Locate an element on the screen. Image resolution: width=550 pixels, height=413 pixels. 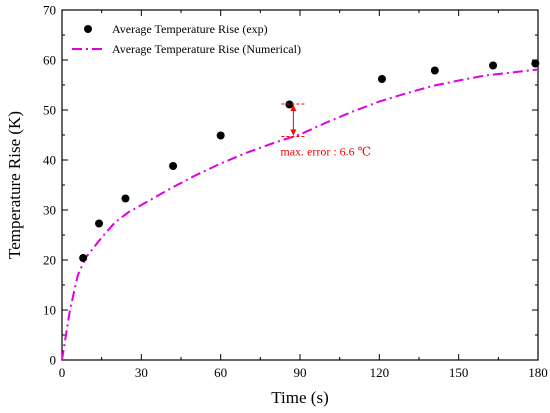
y-tick-label: 70 is located at coordinates (49, 10).